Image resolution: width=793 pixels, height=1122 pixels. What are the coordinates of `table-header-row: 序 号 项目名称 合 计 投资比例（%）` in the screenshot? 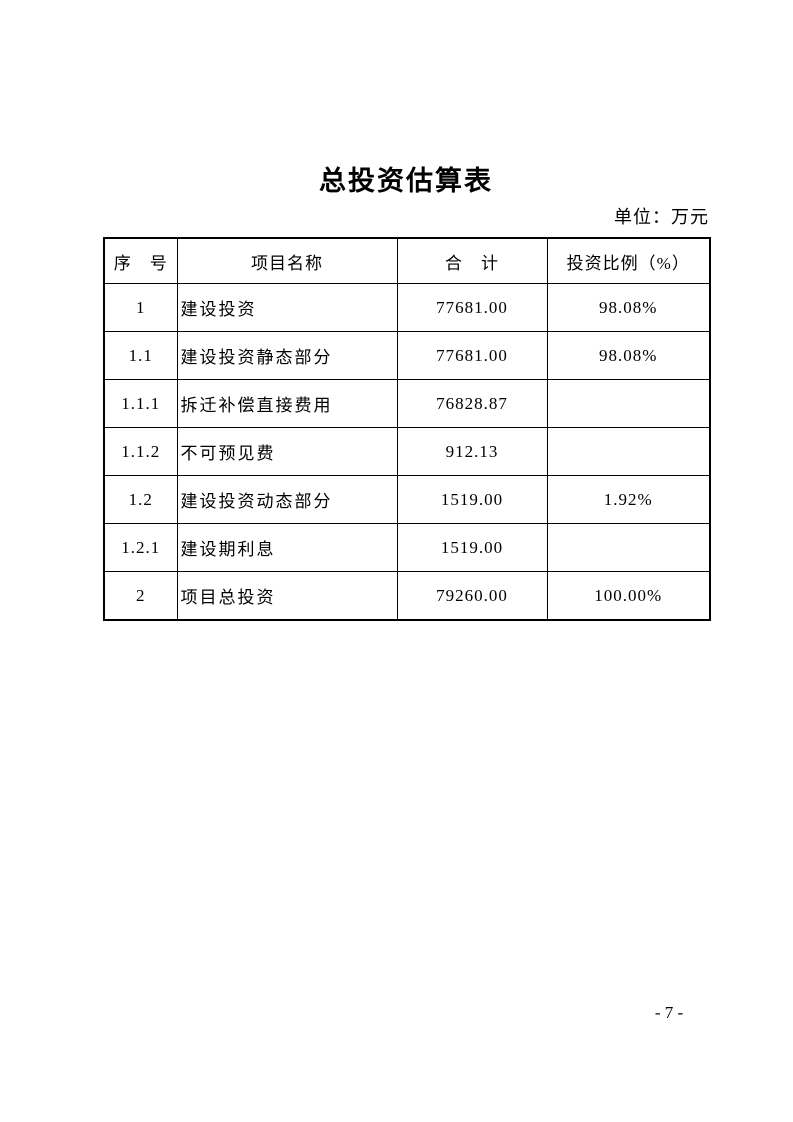 It's located at (407, 260).